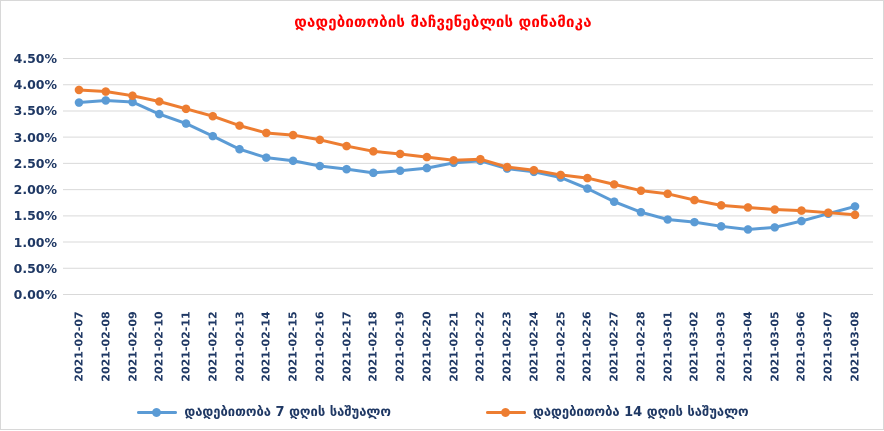 This screenshot has width=884, height=431. I want to click on legend-item-7day: დადებითობა 7 დღის საშუალო, so click(264, 412).